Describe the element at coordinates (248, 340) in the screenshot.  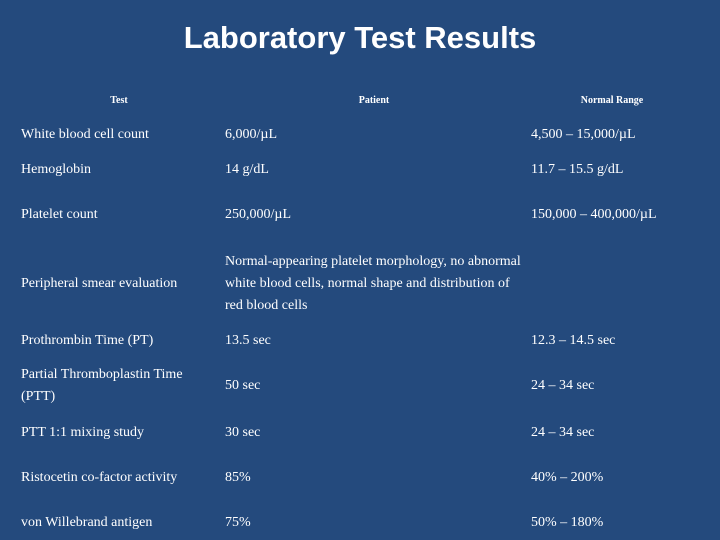
I see `table-cell: 13.5 sec` at that location.